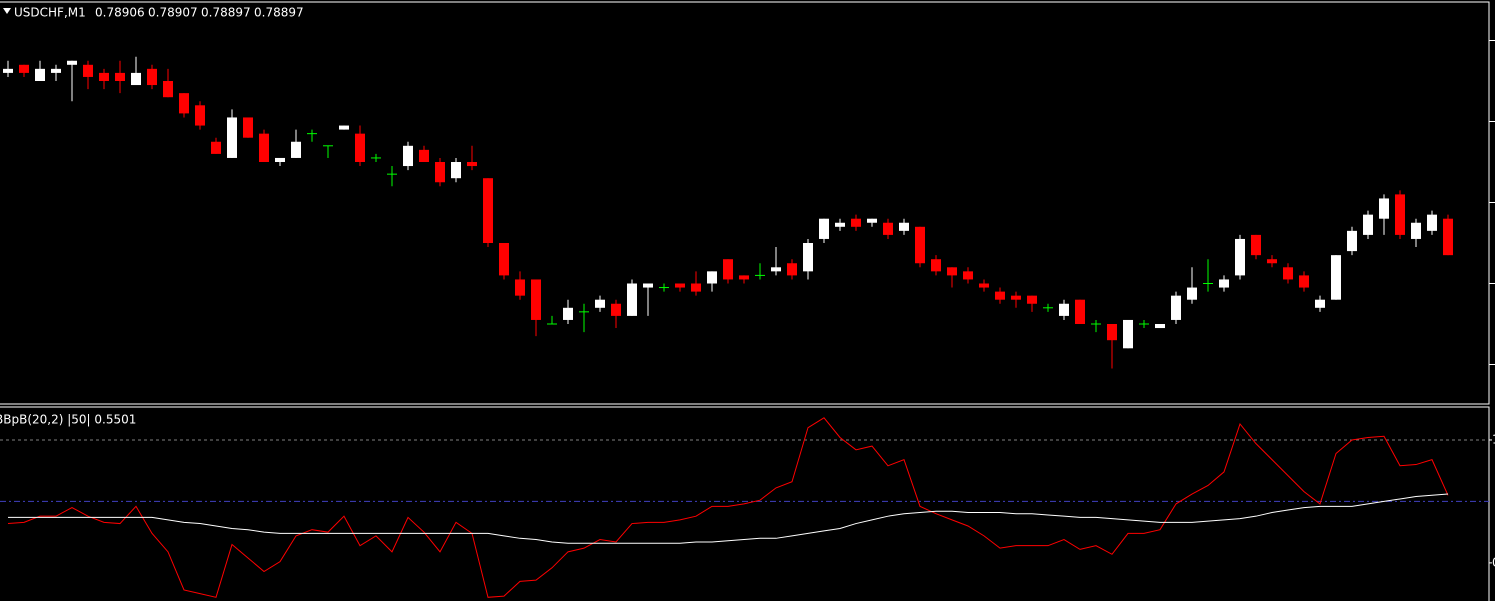 The height and width of the screenshot is (601, 1495). Describe the element at coordinates (226, 13) in the screenshot. I see `ohlc-low: 0.78897` at that location.